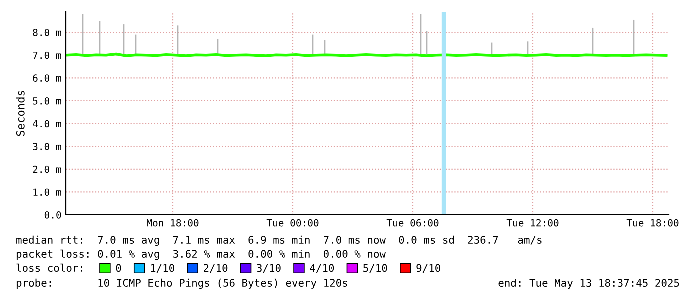 The height and width of the screenshot is (297, 697). What do you see at coordinates (201, 255) in the screenshot?
I see `text: packet loss: 0.01 % avg 3.62 % max 0.00 % min 0.00 % now` at bounding box center [201, 255].